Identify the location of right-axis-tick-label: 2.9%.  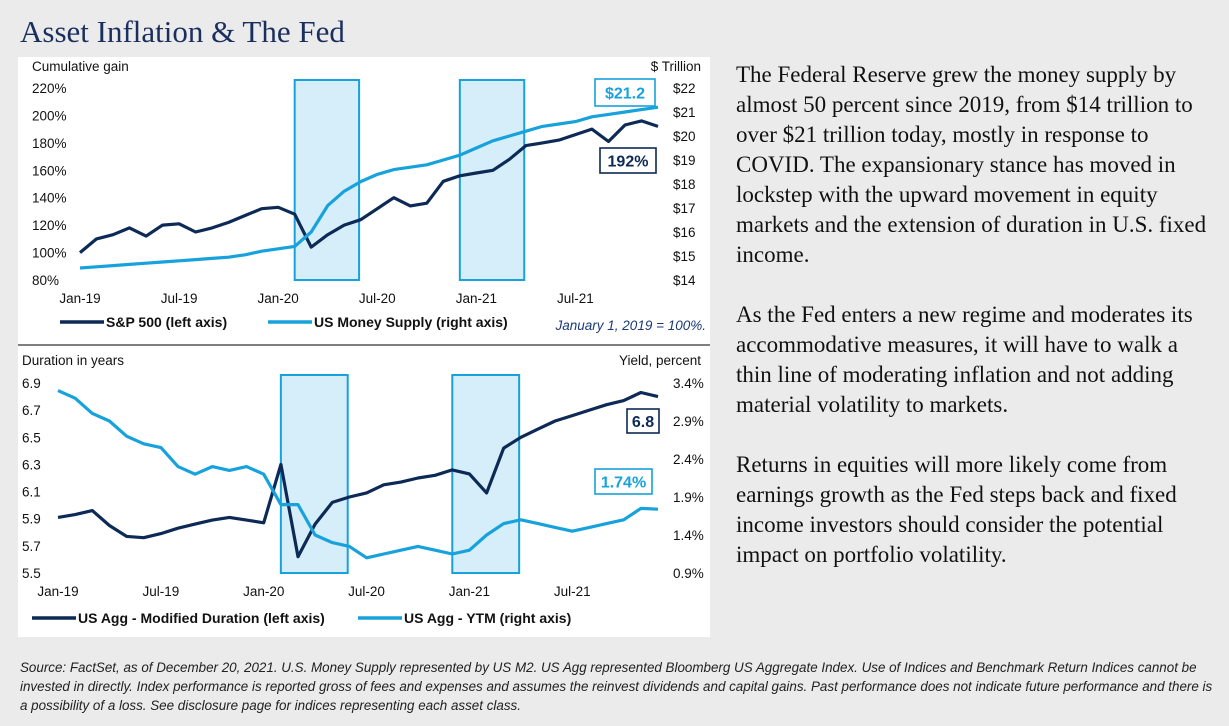
(688, 421).